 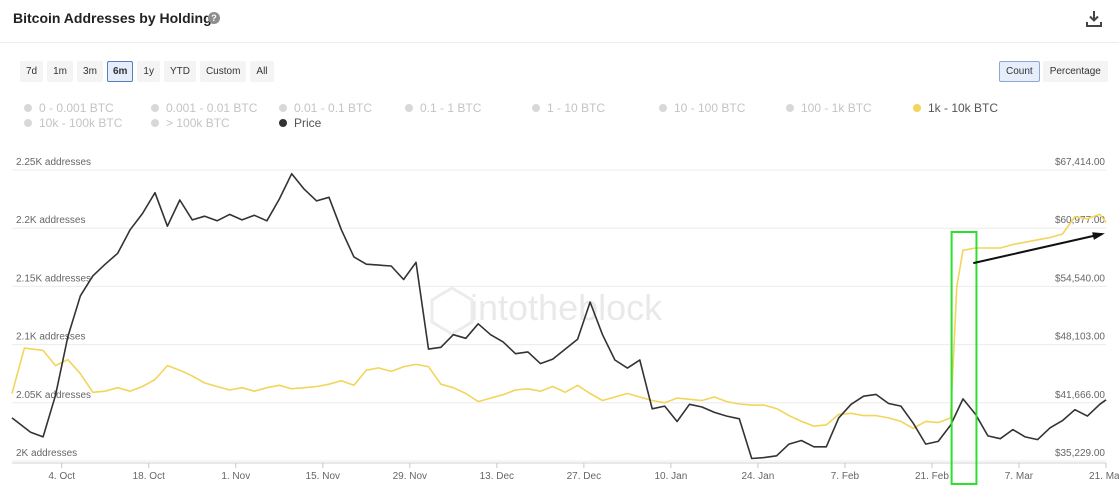 What do you see at coordinates (53, 162) in the screenshot?
I see `y-tick-label-left: 2.25K addresses` at bounding box center [53, 162].